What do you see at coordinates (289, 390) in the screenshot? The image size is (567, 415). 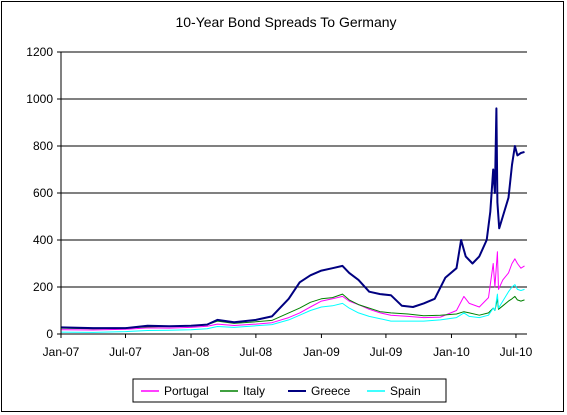 I see `legend: Portugal Italy Greece Spain` at bounding box center [289, 390].